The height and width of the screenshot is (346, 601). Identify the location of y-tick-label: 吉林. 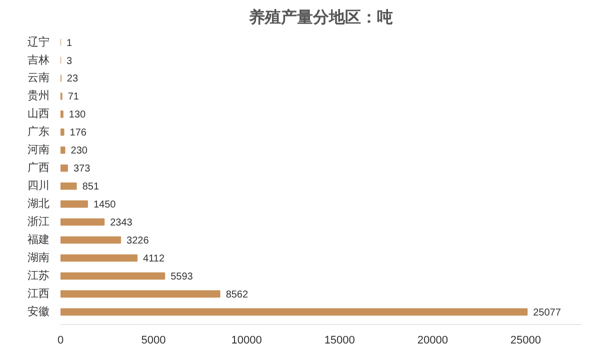
(39, 59).